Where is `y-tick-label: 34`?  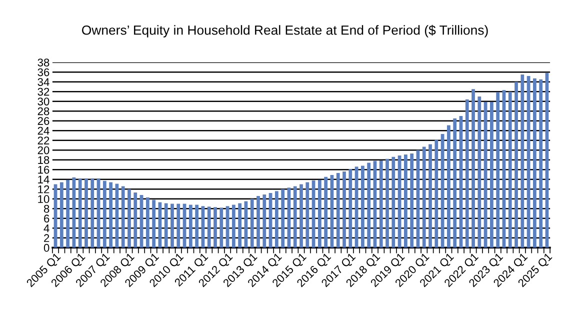 y-tick-label: 34 is located at coordinates (44, 82).